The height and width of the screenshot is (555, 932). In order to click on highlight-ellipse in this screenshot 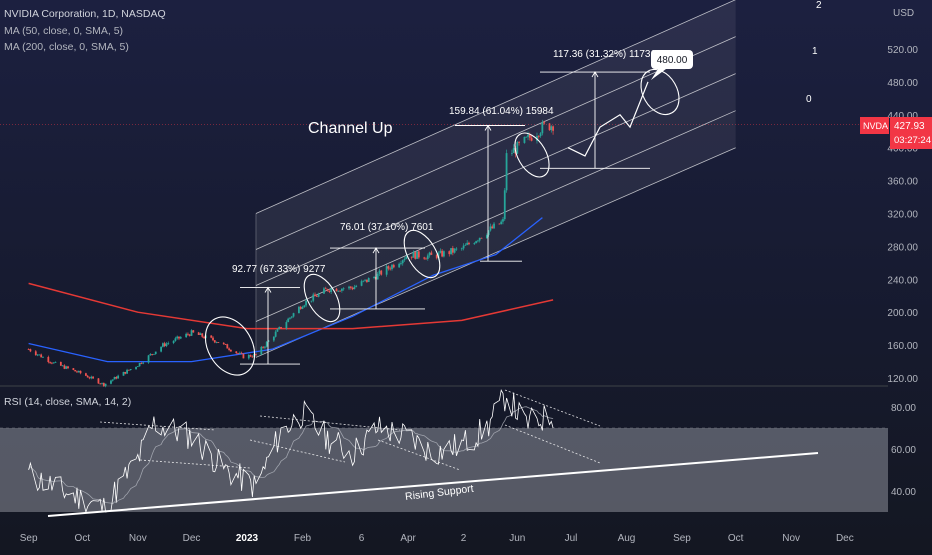, I will do `click(229, 346)`.